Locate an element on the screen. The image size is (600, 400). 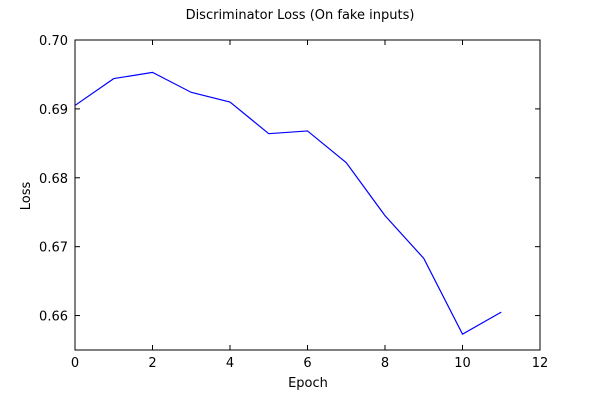
y-tick-label: 0.70 is located at coordinates (53, 41).